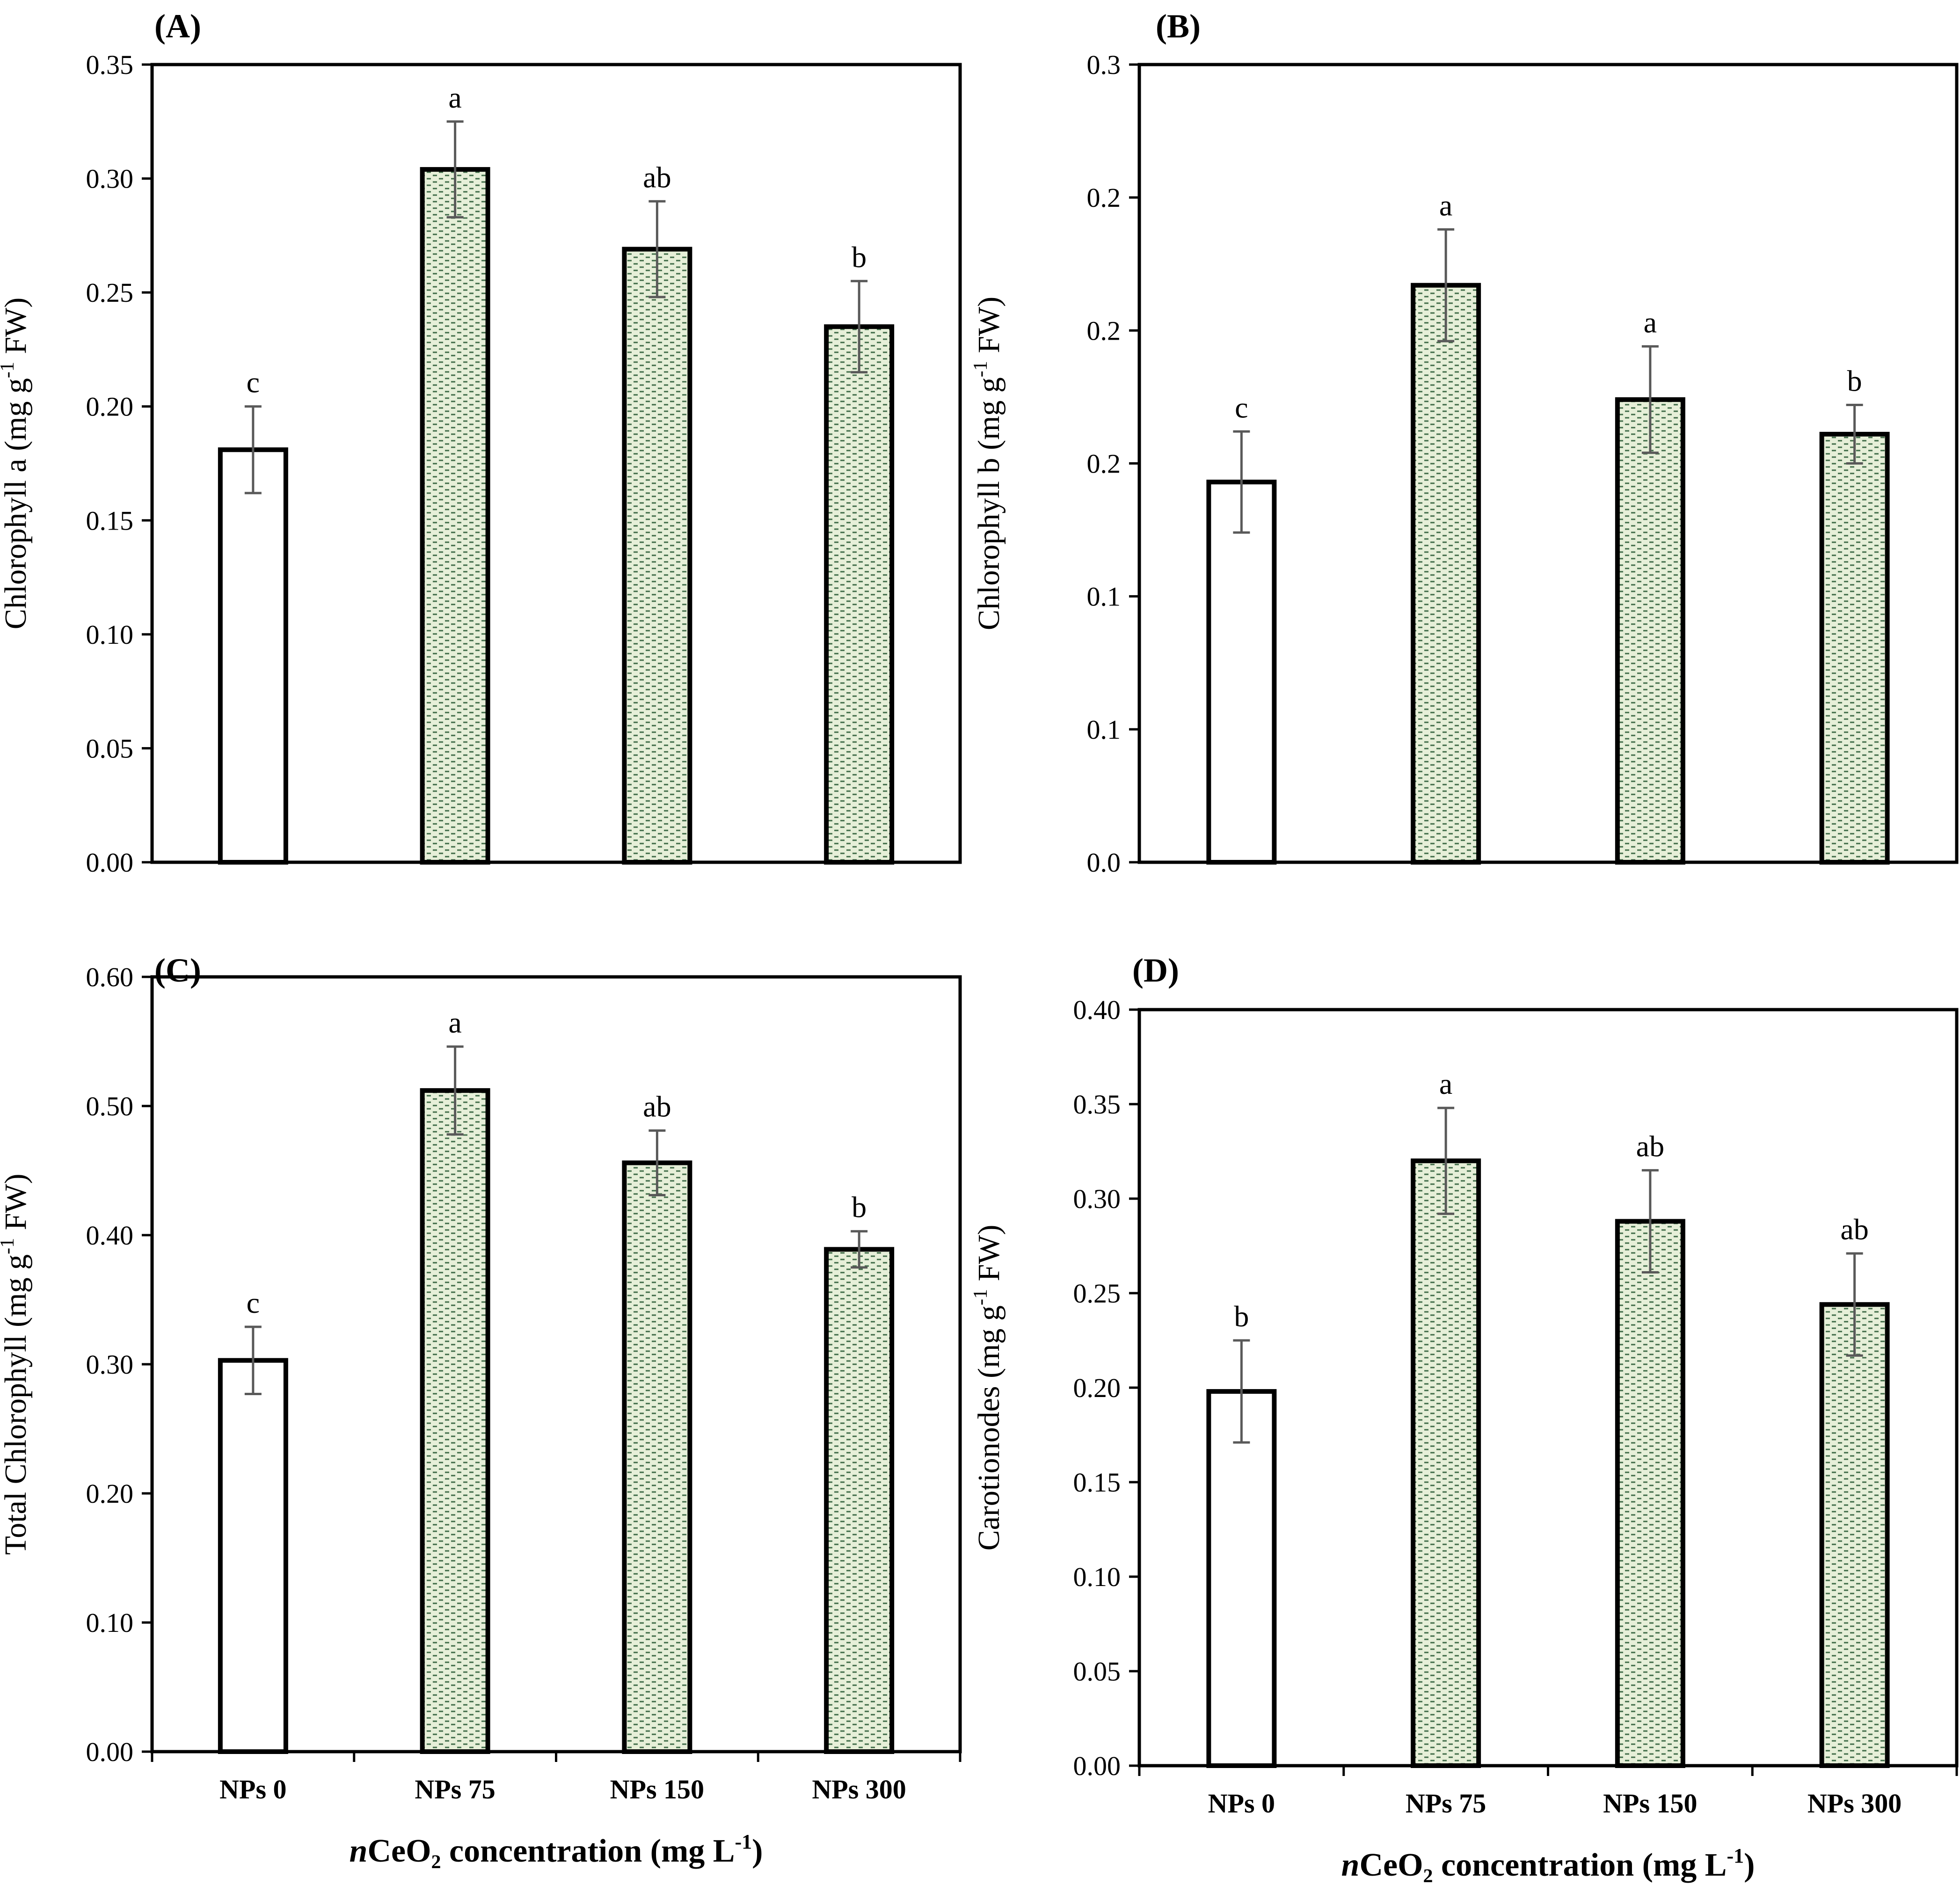 The width and height of the screenshot is (1960, 1892). Describe the element at coordinates (178, 971) in the screenshot. I see `panel-label: (C)` at that location.